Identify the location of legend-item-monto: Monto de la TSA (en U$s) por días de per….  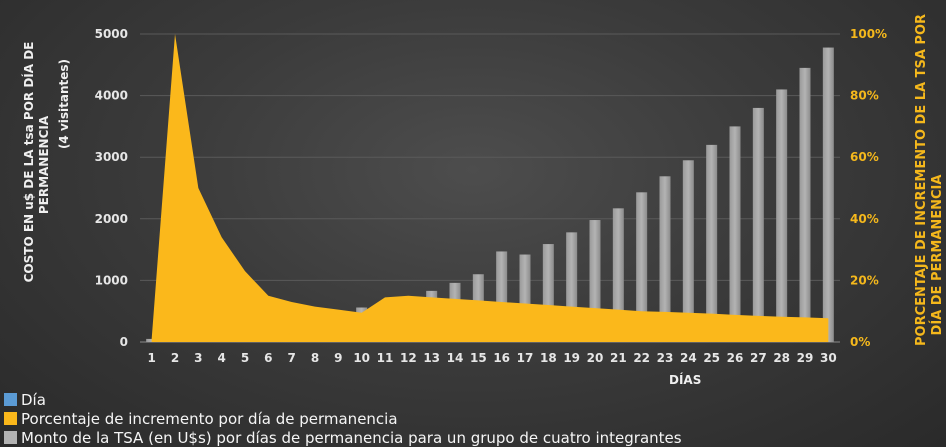
(454, 437).